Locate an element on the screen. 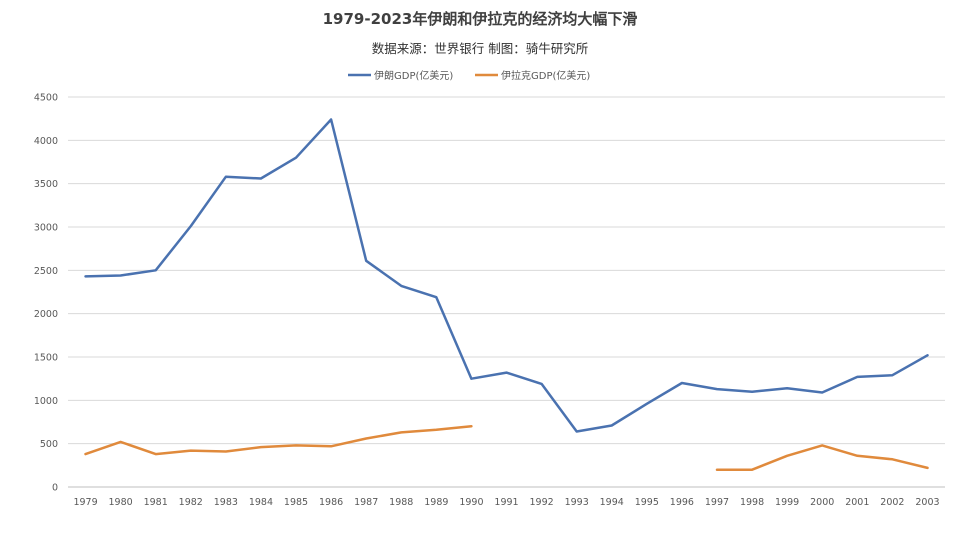 The width and height of the screenshot is (960, 540). chart-subtitle: 数据来源：世界银行 制图：骑牛研究所 is located at coordinates (480, 48).